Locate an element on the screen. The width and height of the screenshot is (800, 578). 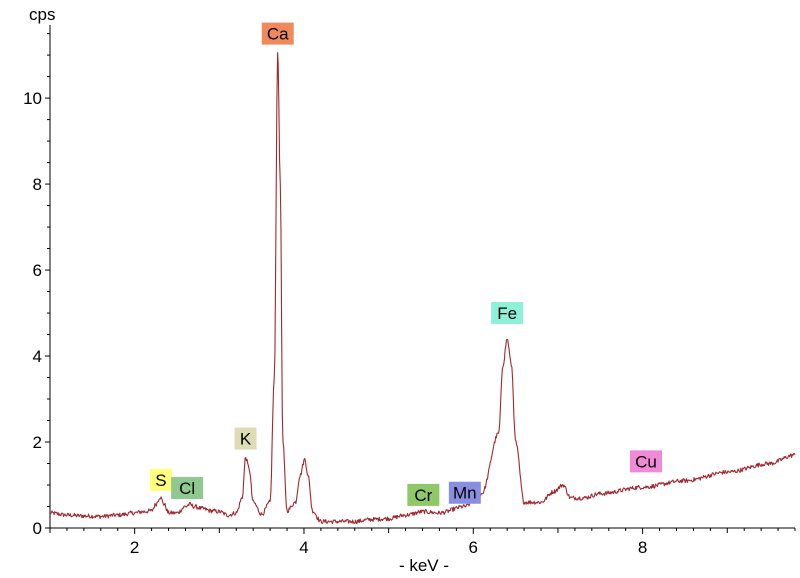
x-tick-label: 6 is located at coordinates (473, 547).